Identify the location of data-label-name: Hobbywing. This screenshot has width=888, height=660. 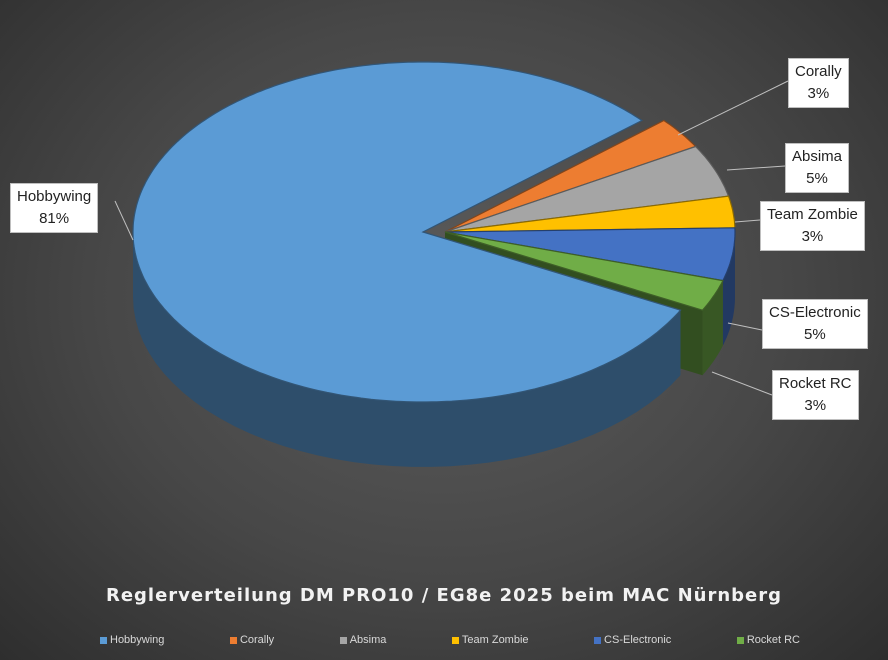
(54, 196).